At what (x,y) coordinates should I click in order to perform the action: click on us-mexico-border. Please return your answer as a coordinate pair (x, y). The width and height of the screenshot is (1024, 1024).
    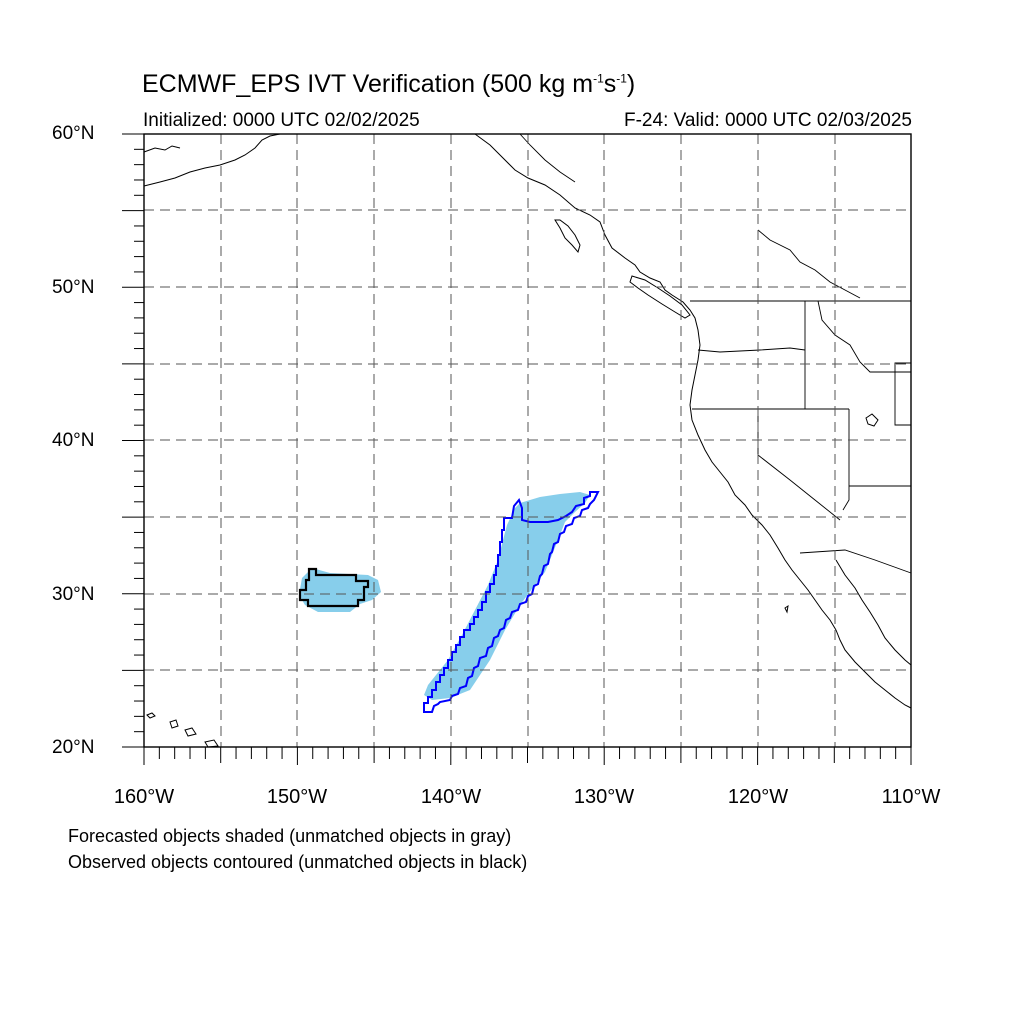
    Looking at the image, I should click on (855, 561).